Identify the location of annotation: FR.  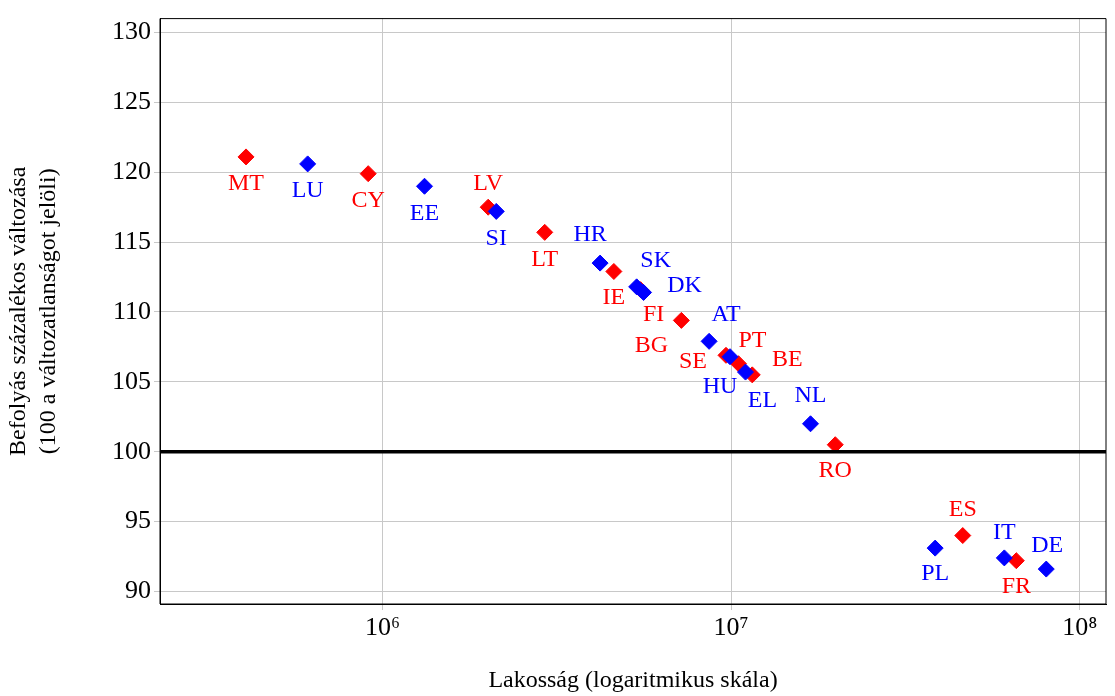
(1016, 584).